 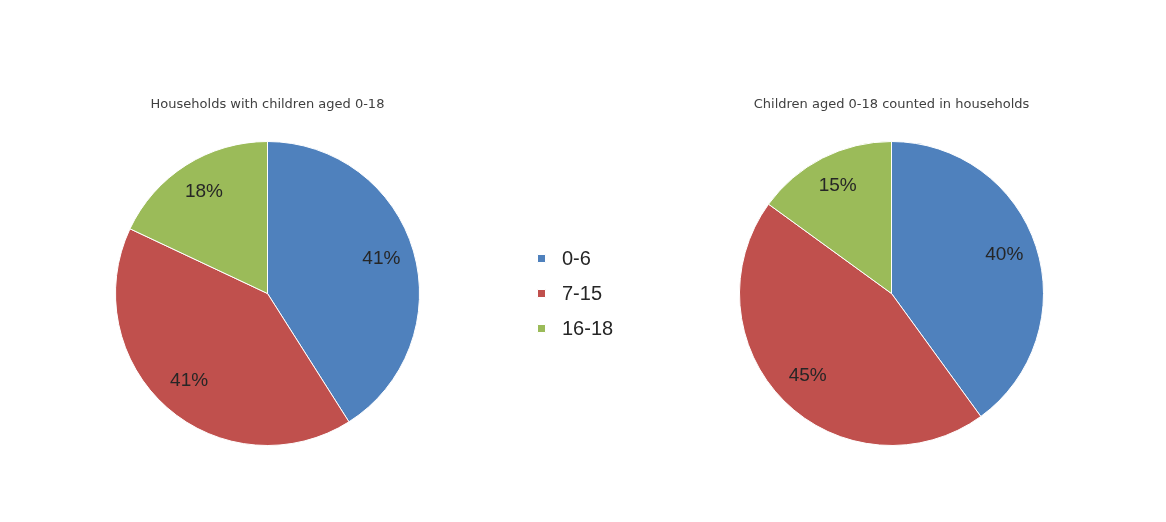 I want to click on data-label: 18%, so click(x=204, y=190).